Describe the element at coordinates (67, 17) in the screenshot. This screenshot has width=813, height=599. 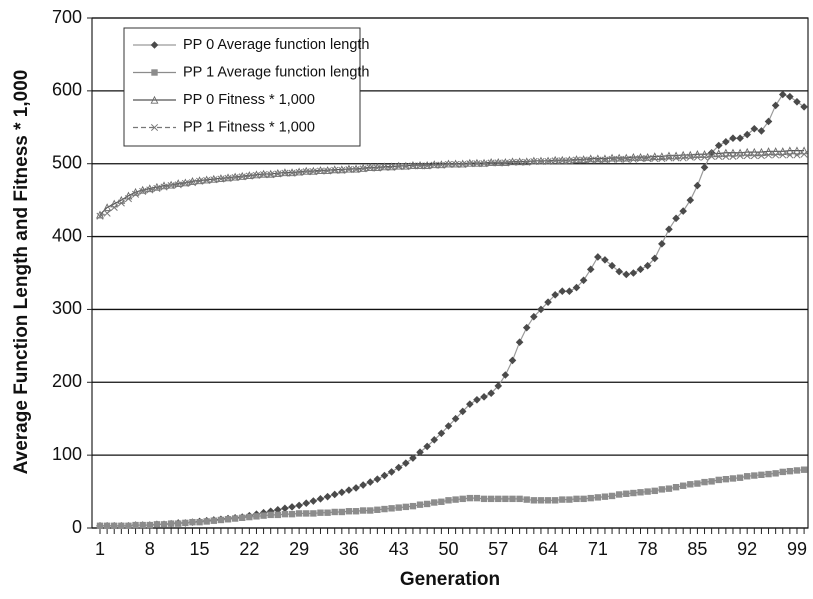
I see `y-tick-label: 700` at that location.